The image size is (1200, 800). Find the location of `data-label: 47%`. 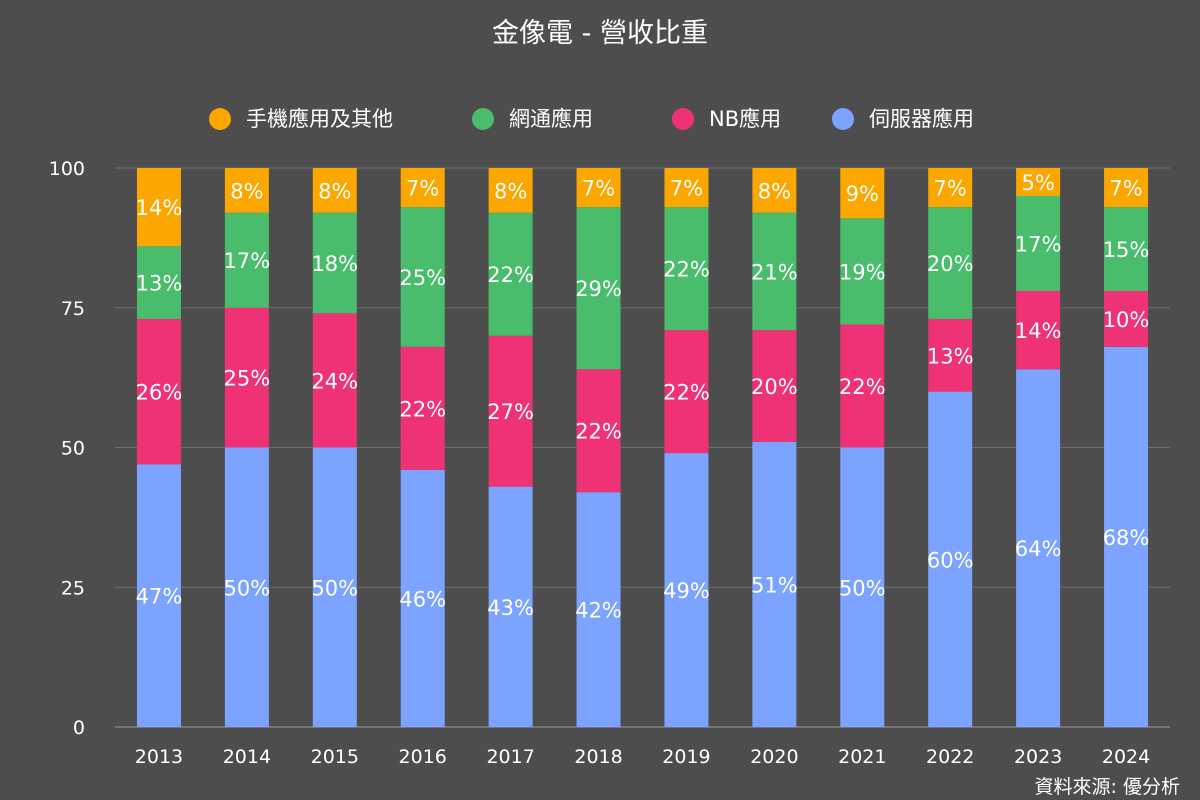

data-label: 47% is located at coordinates (159, 597).